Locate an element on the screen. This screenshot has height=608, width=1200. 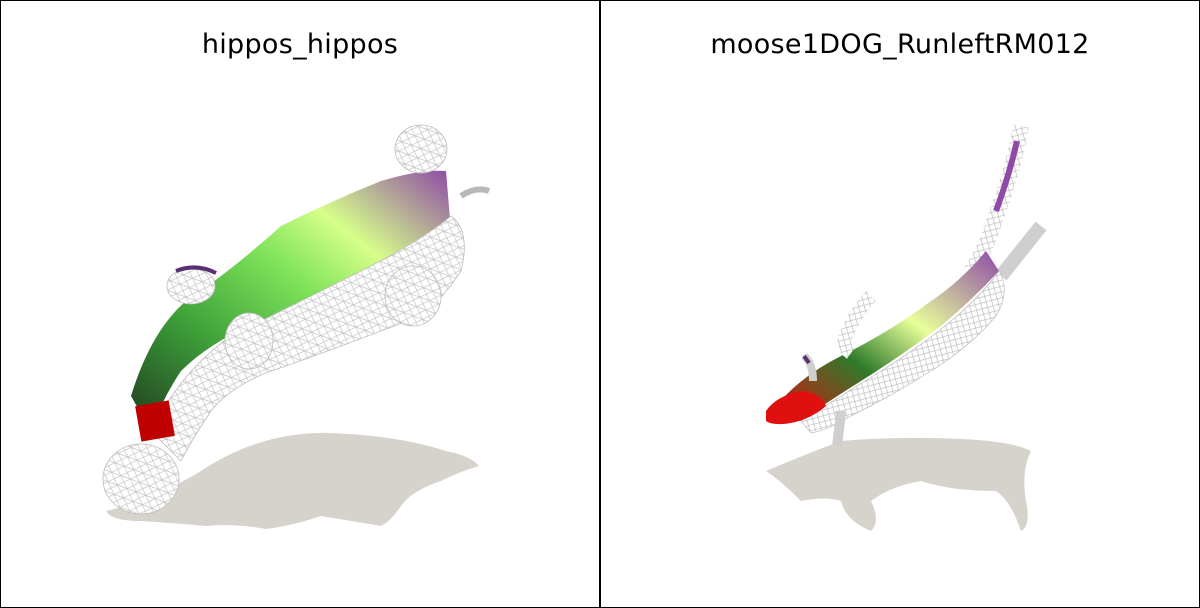
hind-leg-colored is located at coordinates (1006, 176).